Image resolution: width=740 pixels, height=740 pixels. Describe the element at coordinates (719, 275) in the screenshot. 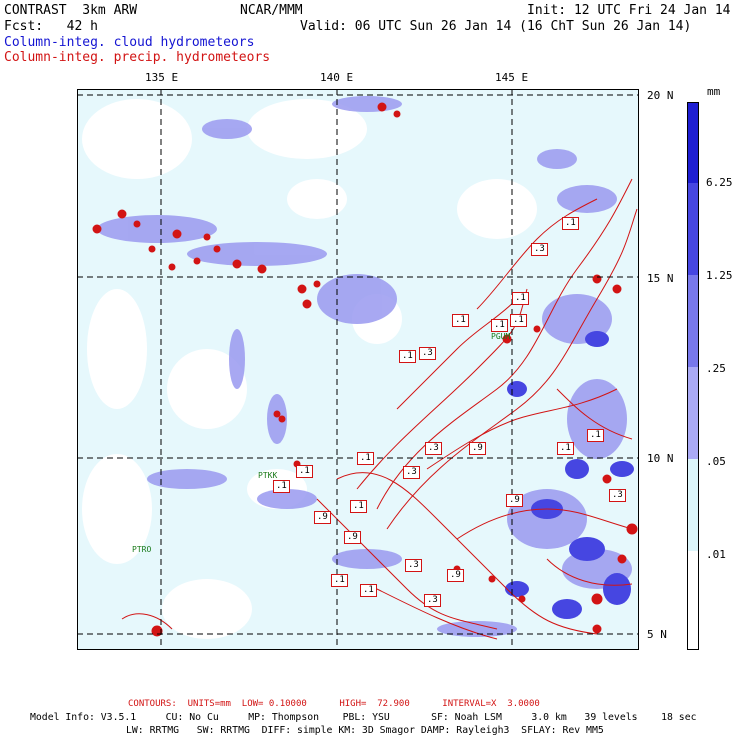

I see `legend-level-1.25: 1.25` at that location.